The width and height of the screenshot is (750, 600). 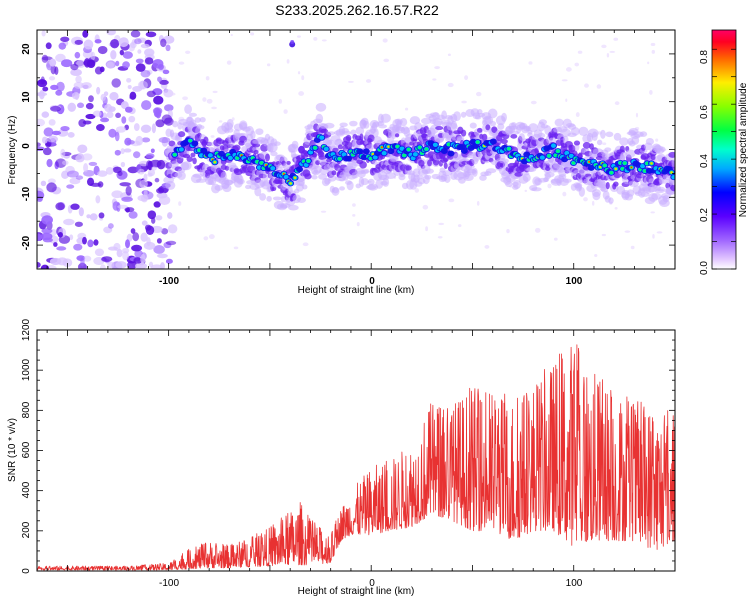 What do you see at coordinates (26, 449) in the screenshot?
I see `snr-ytick-label: 600` at bounding box center [26, 449].